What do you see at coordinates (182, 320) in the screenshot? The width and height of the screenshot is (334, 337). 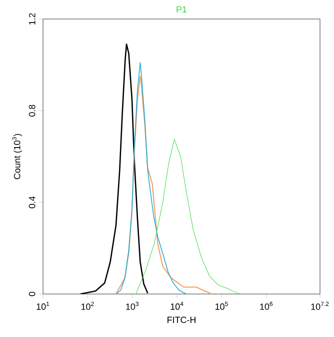 I see `x-axis-title: FITC-H` at bounding box center [182, 320].